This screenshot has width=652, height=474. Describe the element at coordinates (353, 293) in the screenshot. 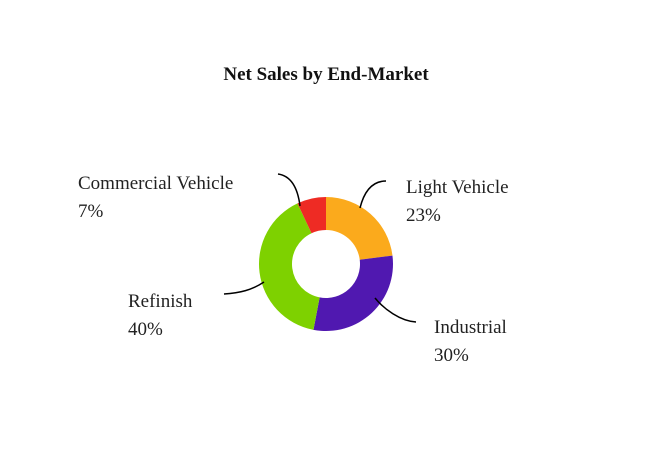

I see `slice-industrial` at that location.